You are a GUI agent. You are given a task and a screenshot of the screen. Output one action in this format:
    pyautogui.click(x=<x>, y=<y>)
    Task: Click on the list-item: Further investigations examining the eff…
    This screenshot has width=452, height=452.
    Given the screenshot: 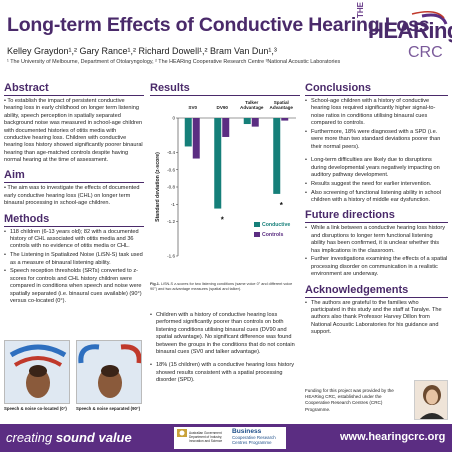 What is the action you would take?
    pyautogui.click(x=376, y=267)
    